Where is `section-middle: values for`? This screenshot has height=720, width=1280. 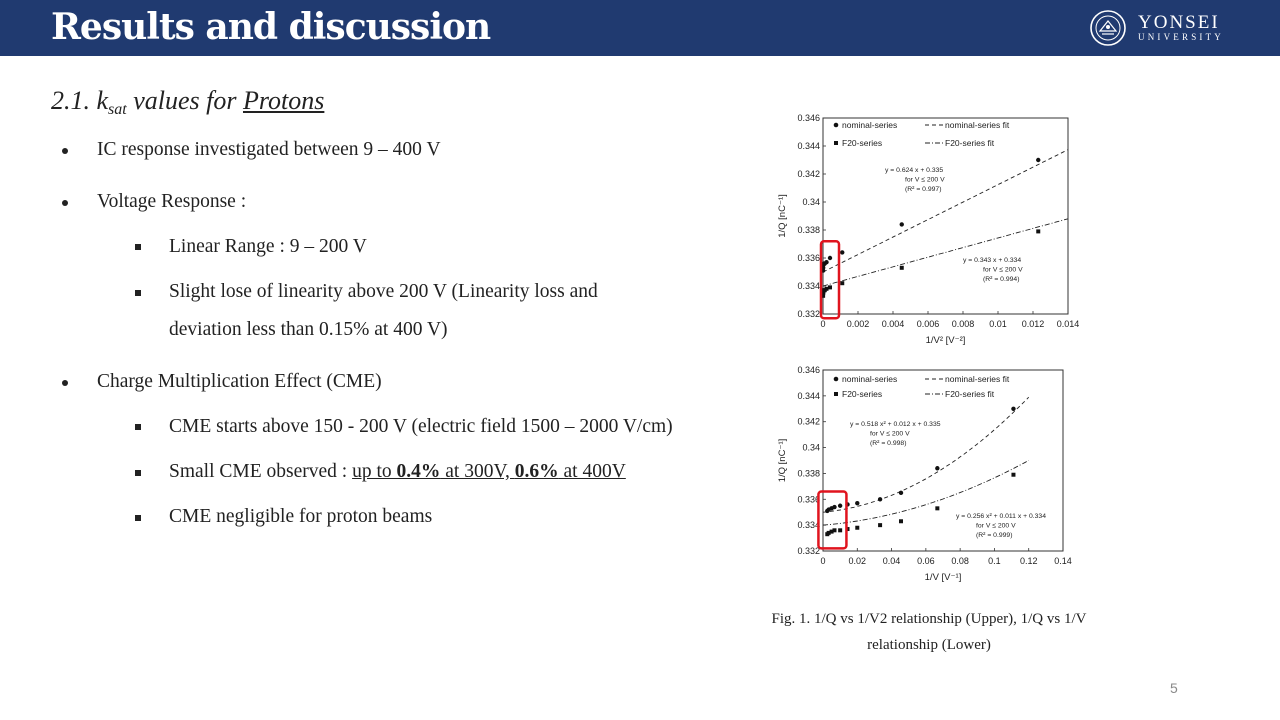
section-middle: values for is located at coordinates (184, 100).